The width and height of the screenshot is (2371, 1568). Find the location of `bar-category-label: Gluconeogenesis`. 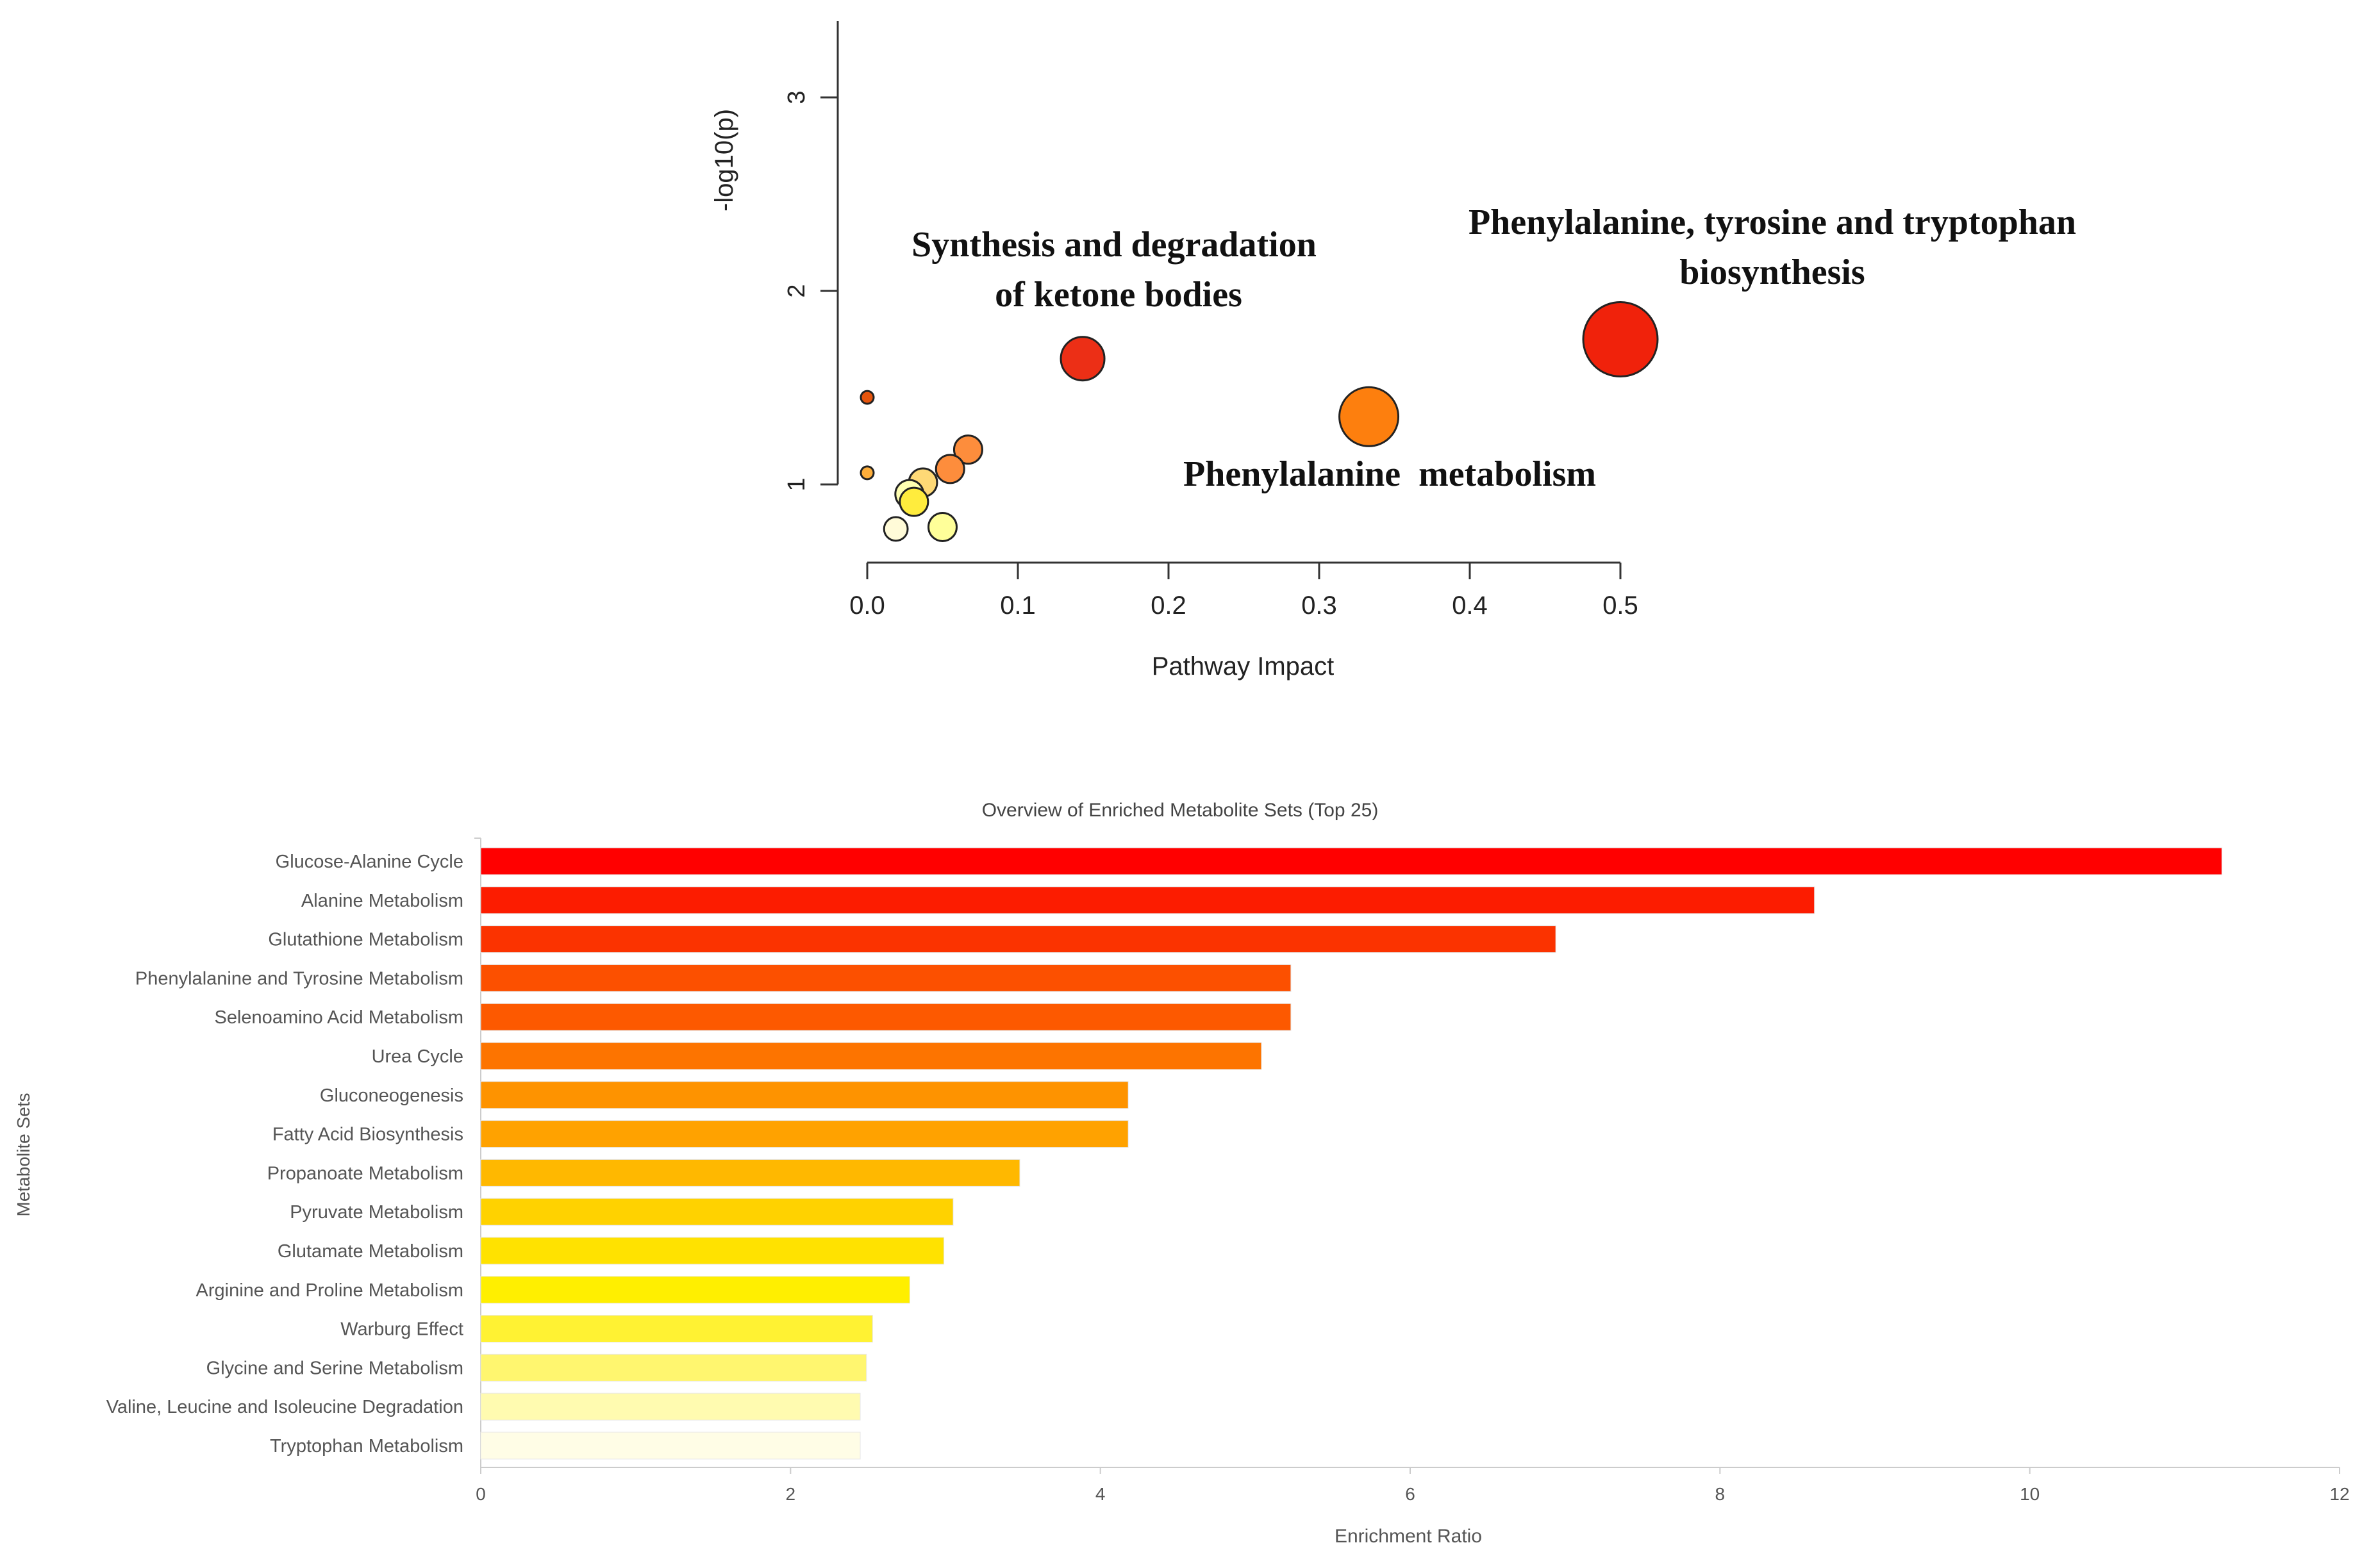

bar-category-label: Gluconeogenesis is located at coordinates (391, 1095).